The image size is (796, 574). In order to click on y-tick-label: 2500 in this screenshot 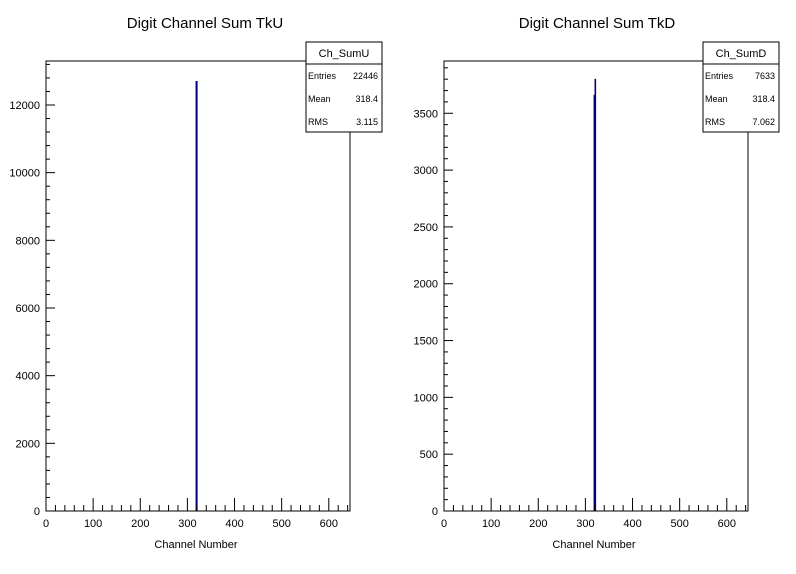, I will do `click(426, 228)`.